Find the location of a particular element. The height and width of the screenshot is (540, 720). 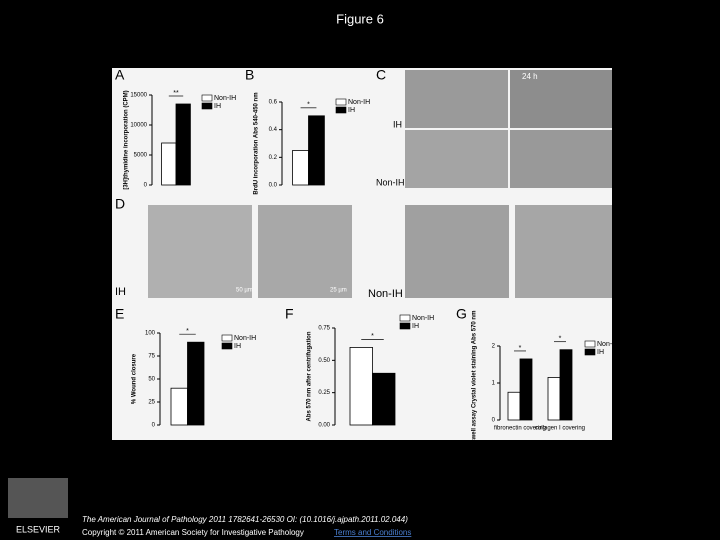

panel-letter: B is located at coordinates (249, 75).